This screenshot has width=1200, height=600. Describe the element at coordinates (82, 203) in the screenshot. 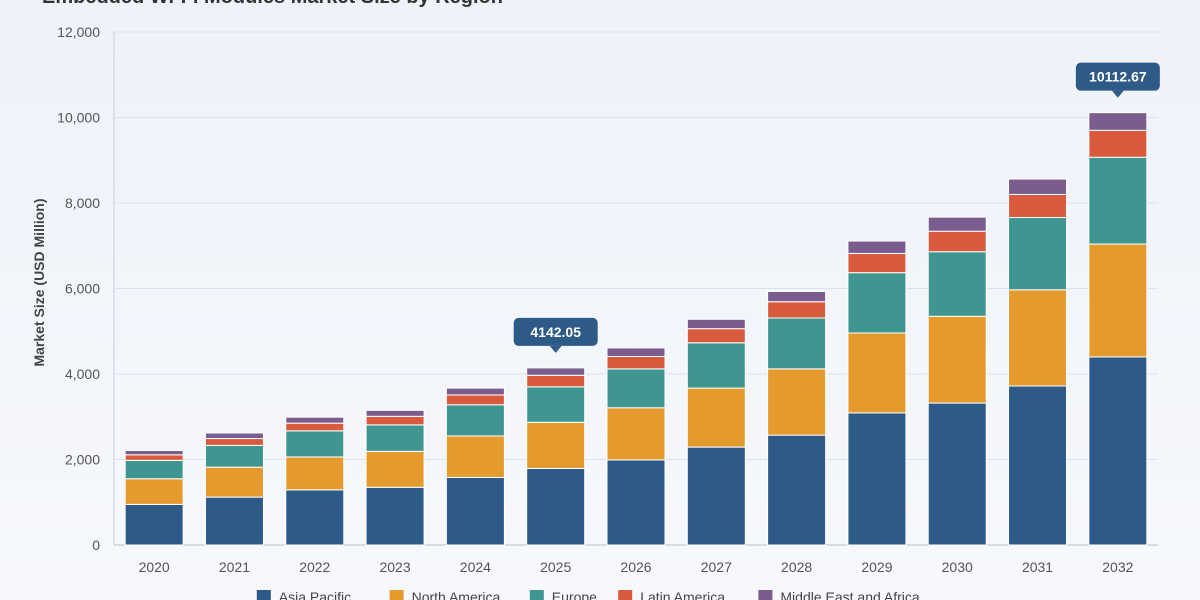

I see `y-tick-label: 8,000` at that location.